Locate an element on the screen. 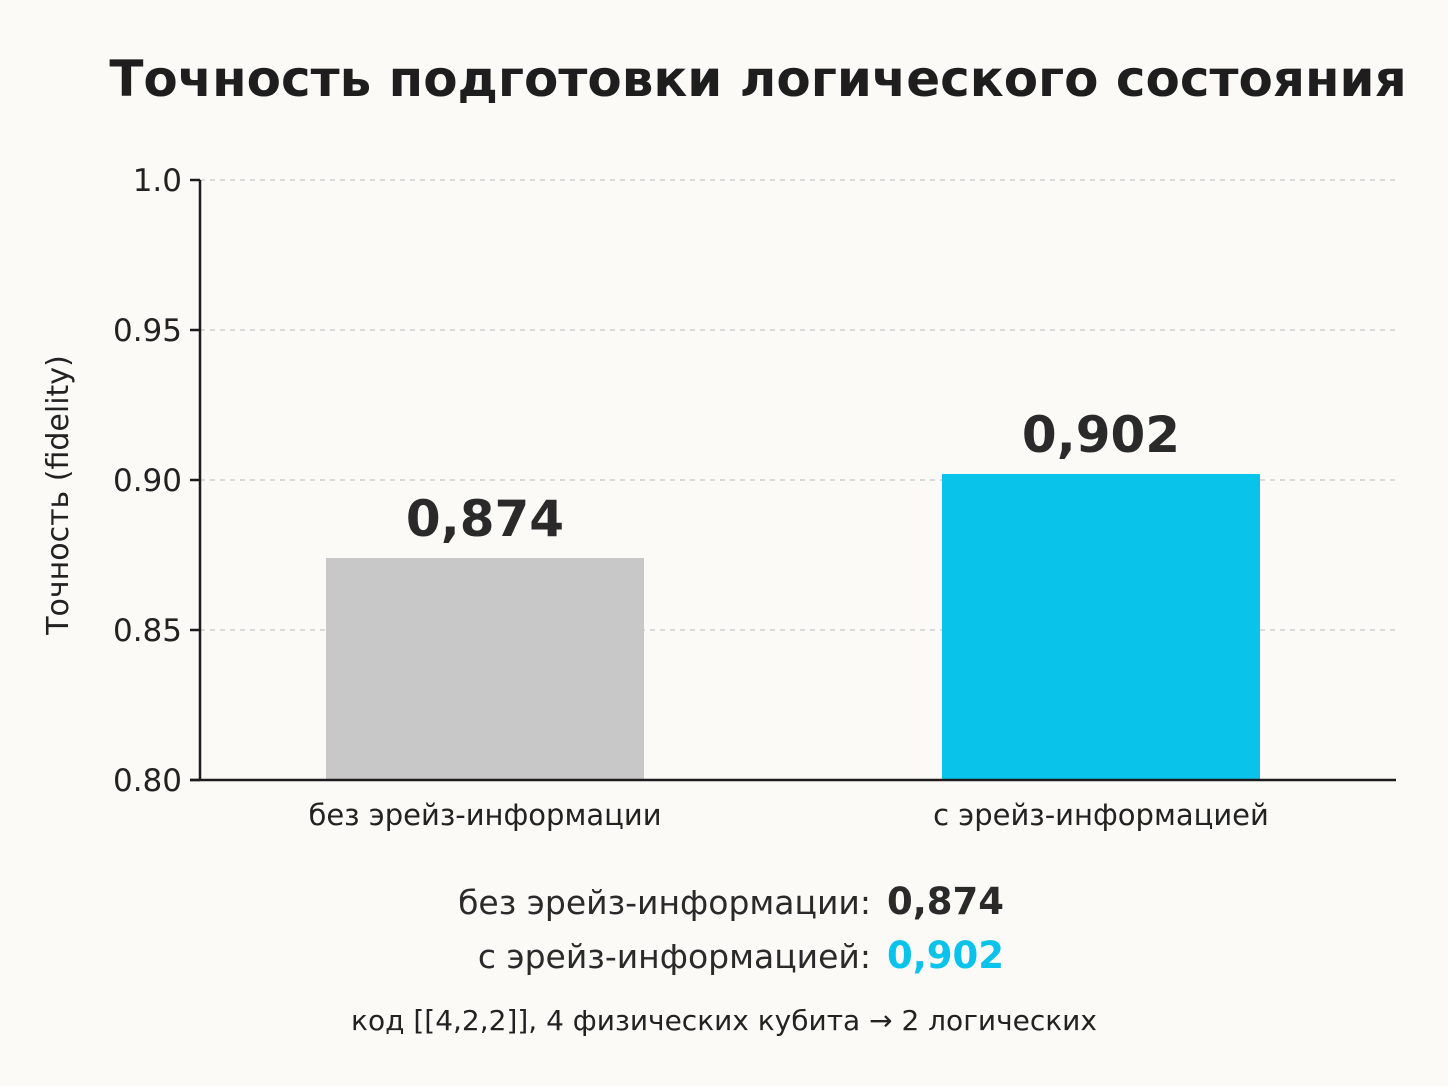 Image resolution: width=1448 pixels, height=1086 pixels. y-axis-title: Точность (fidelity) is located at coordinates (58, 495).